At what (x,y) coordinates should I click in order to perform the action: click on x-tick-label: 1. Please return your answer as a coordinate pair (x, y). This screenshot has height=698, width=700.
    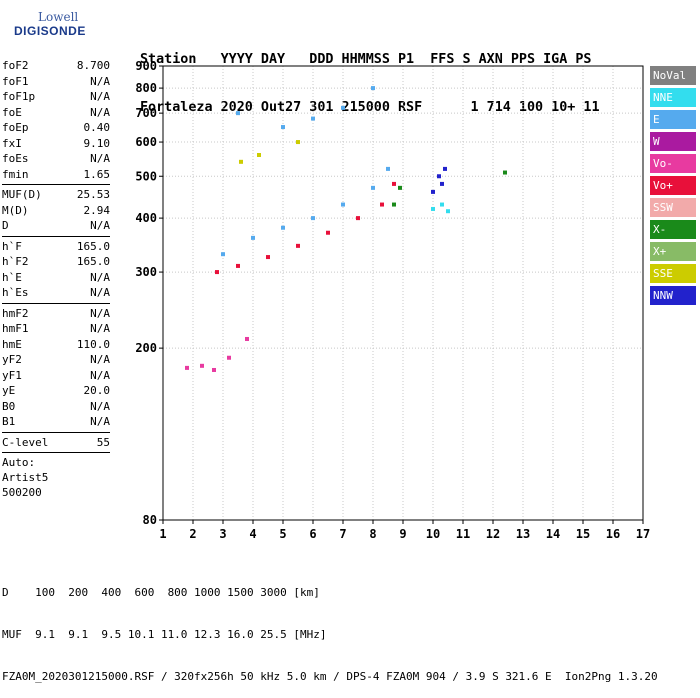
    Looking at the image, I should click on (162, 534).